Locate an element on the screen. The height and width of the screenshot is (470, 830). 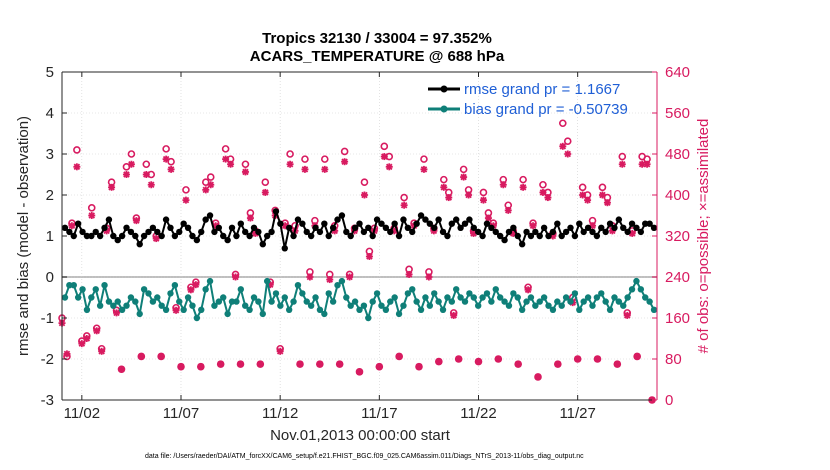
left-tick-label: -2 is located at coordinates (47, 359).